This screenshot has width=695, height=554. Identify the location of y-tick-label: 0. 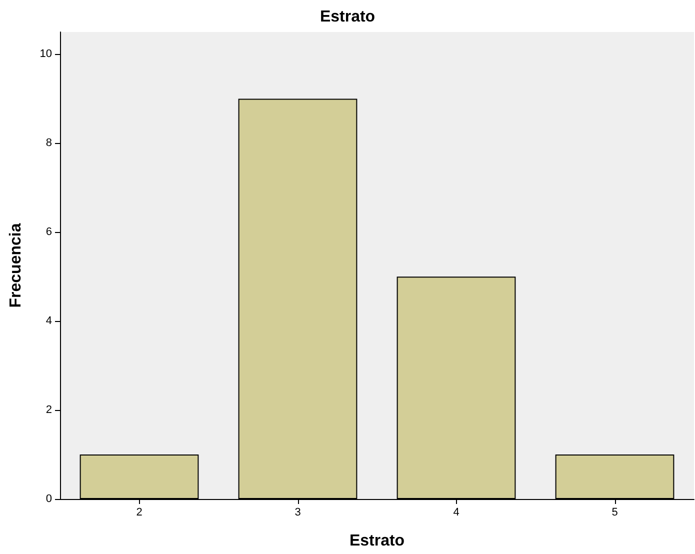
(49, 499).